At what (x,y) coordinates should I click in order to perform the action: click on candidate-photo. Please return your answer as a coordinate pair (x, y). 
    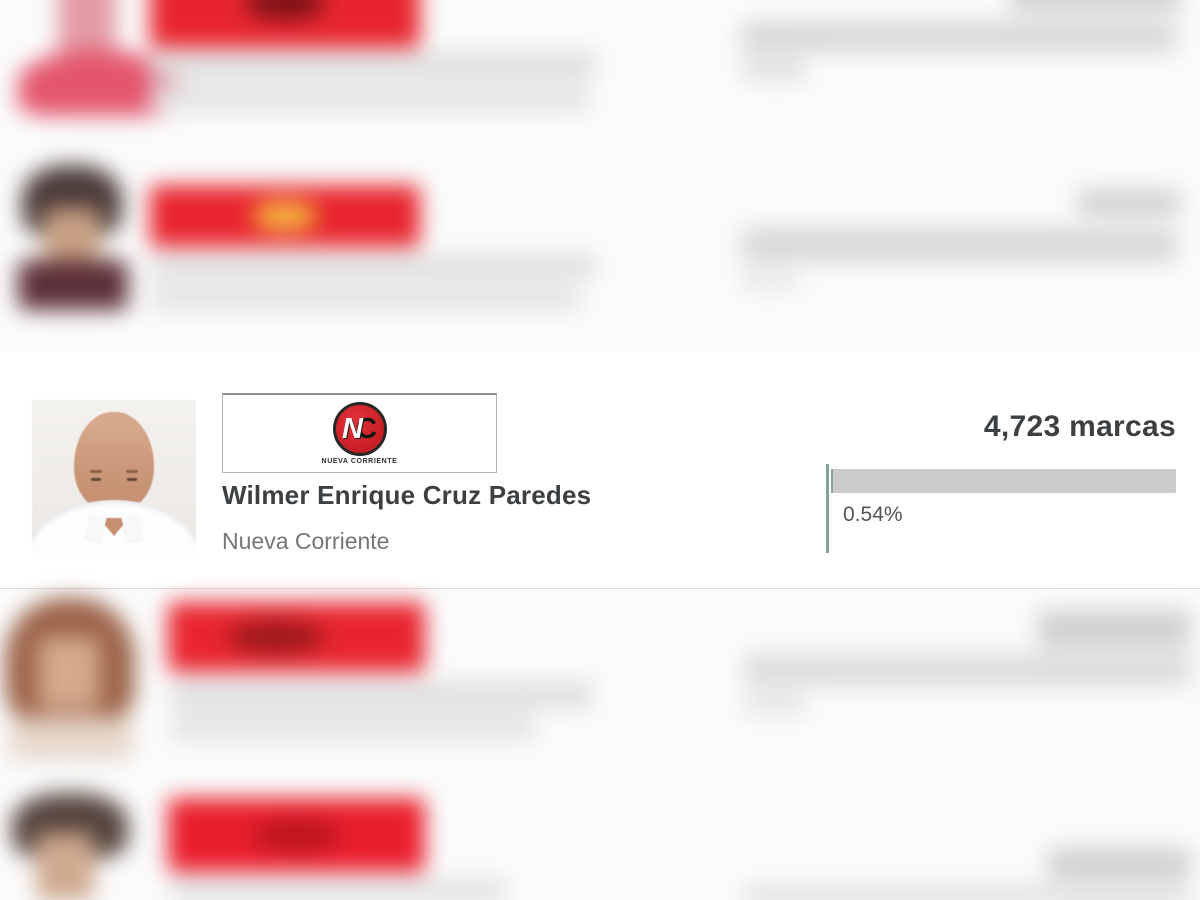
    Looking at the image, I should click on (114, 479).